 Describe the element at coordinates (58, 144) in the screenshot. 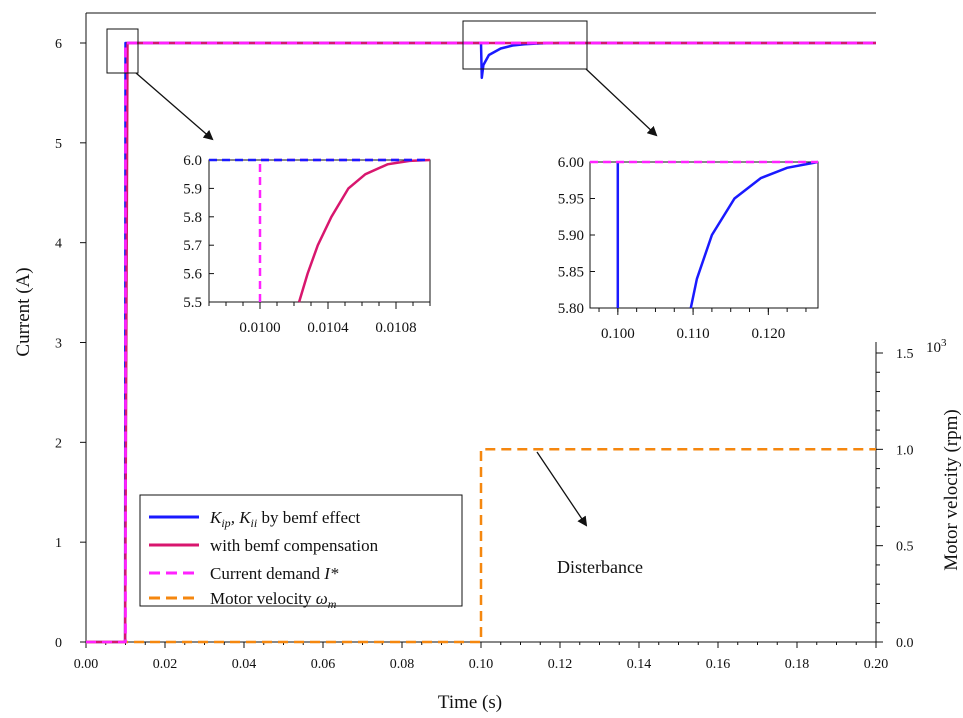

I see `y-tick-label: 5` at that location.